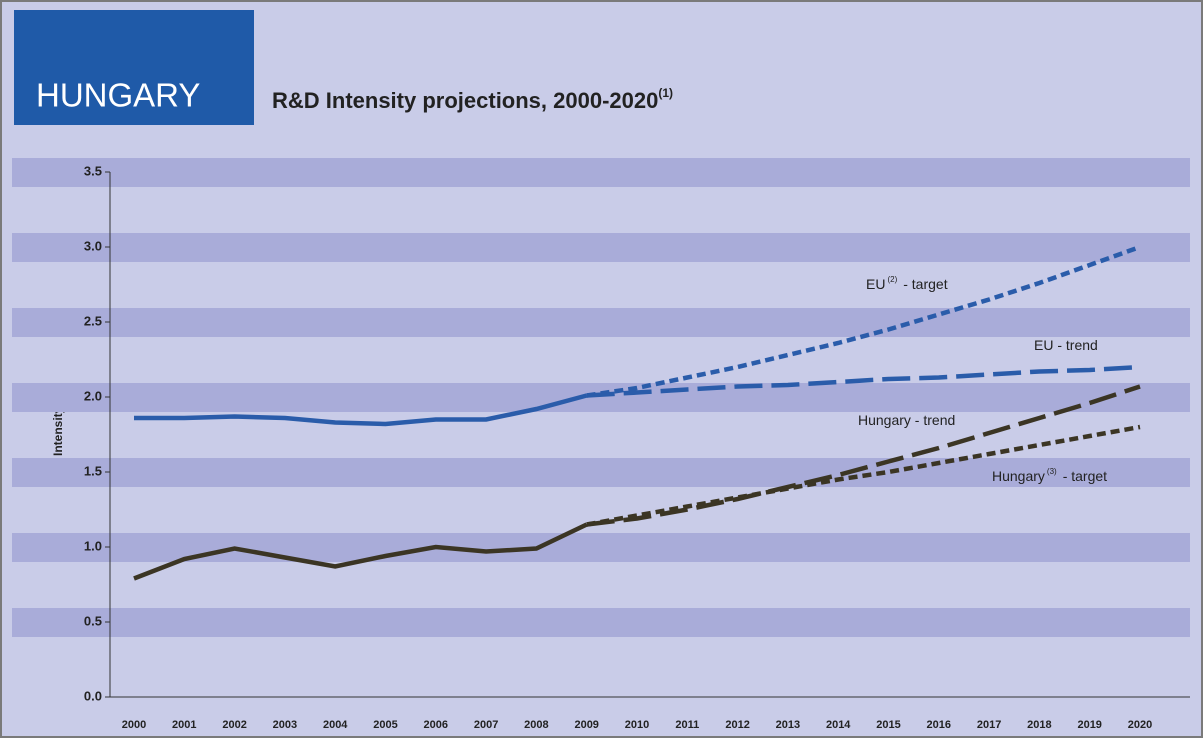 The width and height of the screenshot is (1203, 743). What do you see at coordinates (93, 545) in the screenshot?
I see `y-tick-label: 1.0` at bounding box center [93, 545].